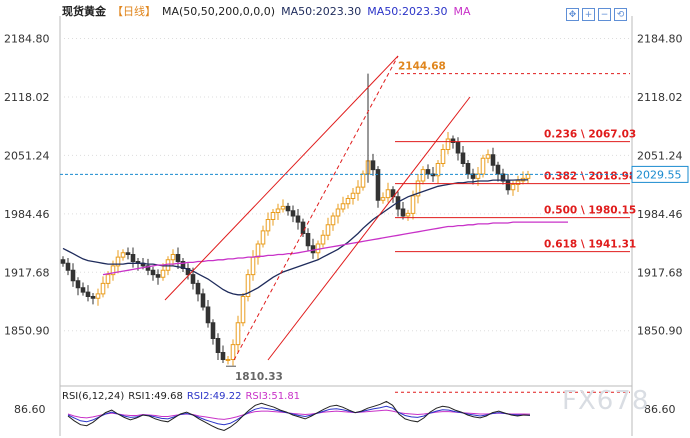 This screenshot has height=438, width=690. What do you see at coordinates (93, 396) in the screenshot?
I see `rsi-indicator-label: RSI(6,12,24)` at bounding box center [93, 396].